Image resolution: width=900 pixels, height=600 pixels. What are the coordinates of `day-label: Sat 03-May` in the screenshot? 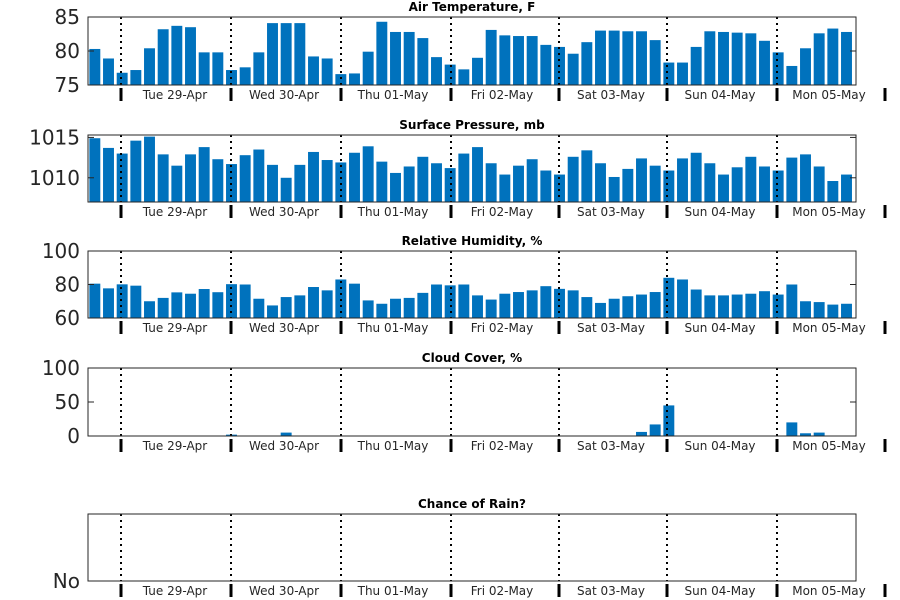 It's located at (611, 212).